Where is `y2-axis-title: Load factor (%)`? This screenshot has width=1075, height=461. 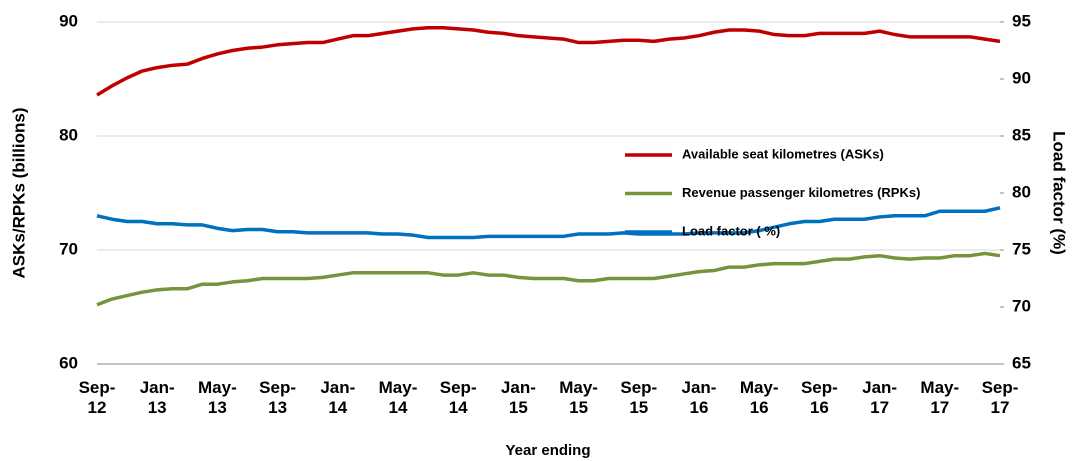 y2-axis-title: Load factor (%) is located at coordinates (1059, 193).